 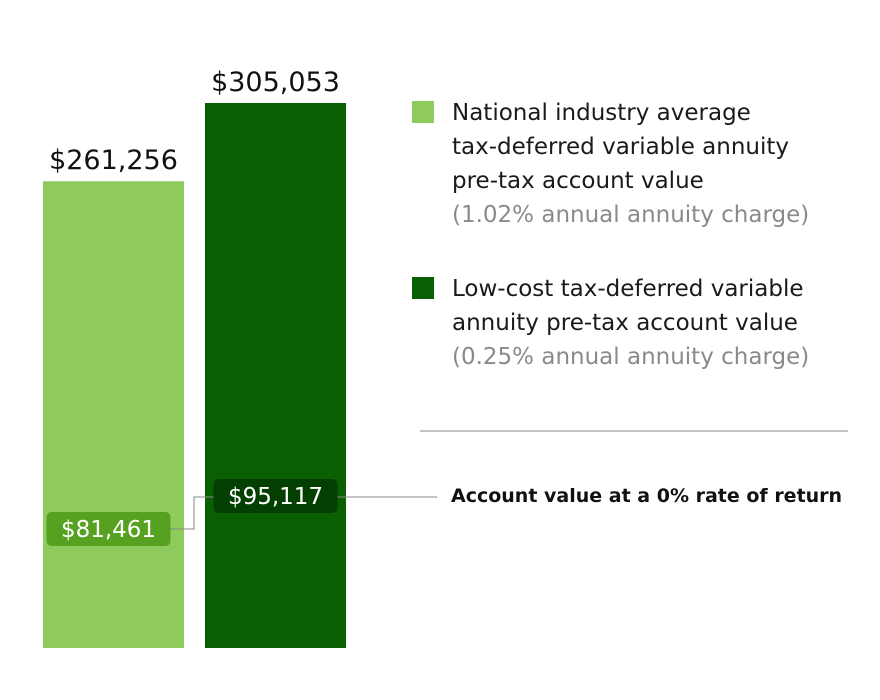 I want to click on zero-return-value-label: $95,117, so click(x=275, y=497).